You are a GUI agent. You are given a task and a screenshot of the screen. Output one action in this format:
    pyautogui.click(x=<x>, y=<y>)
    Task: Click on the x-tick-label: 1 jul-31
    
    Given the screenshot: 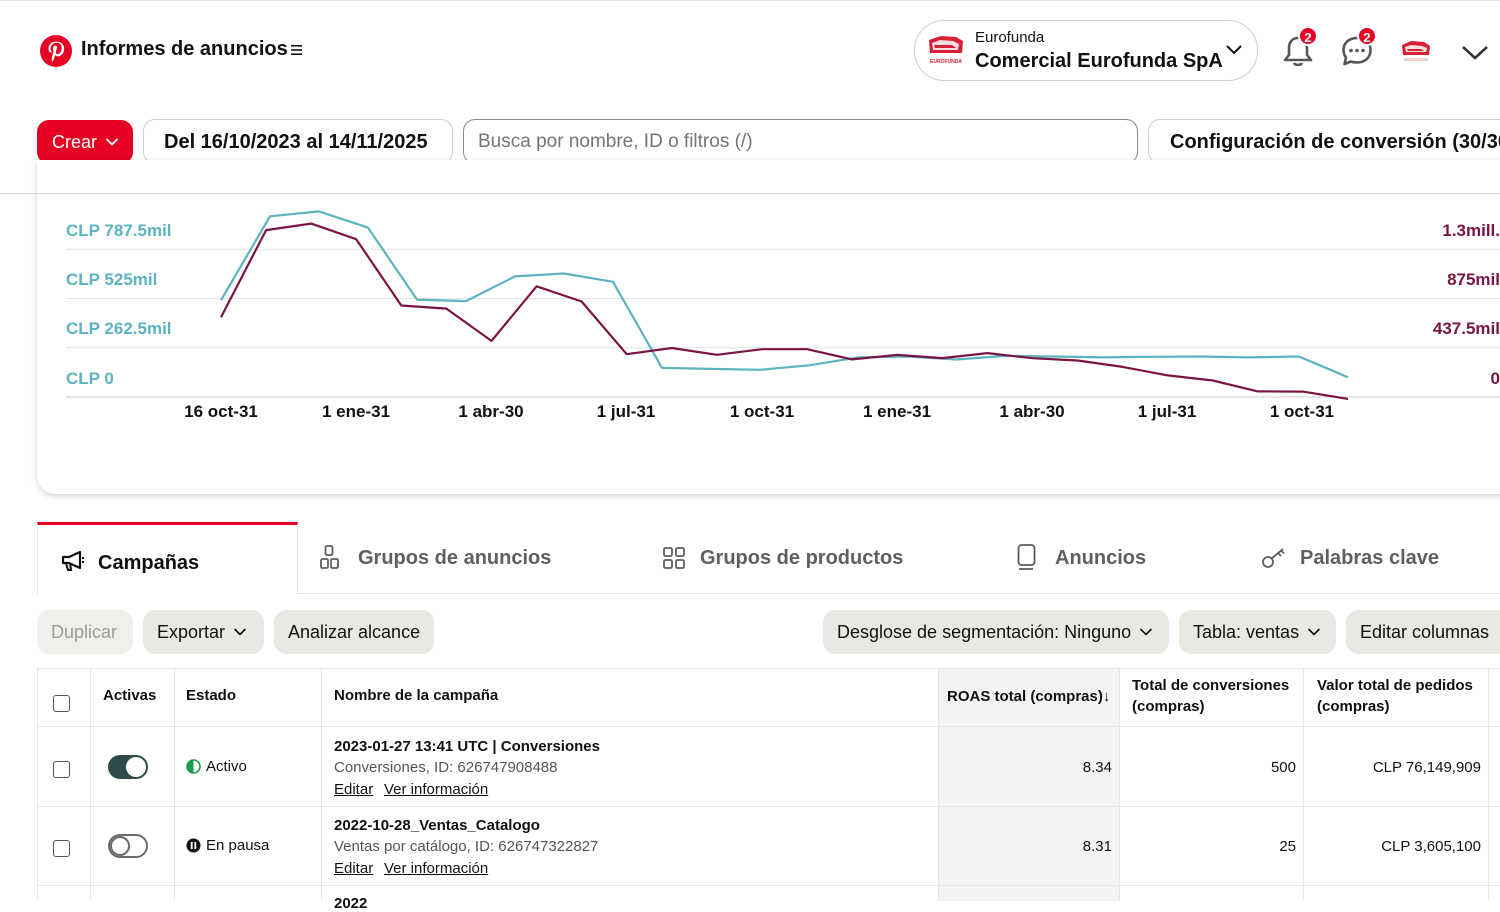 What is the action you would take?
    pyautogui.click(x=1167, y=411)
    